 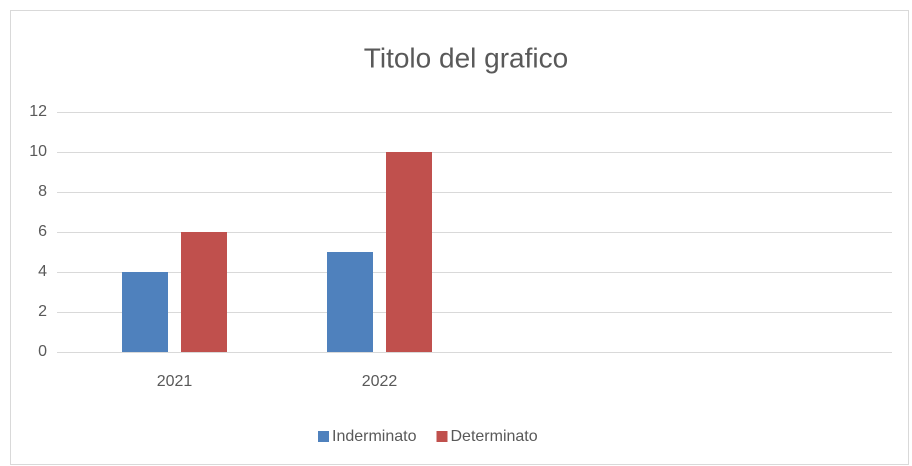 I want to click on y-tick-label: 2, so click(x=42, y=311).